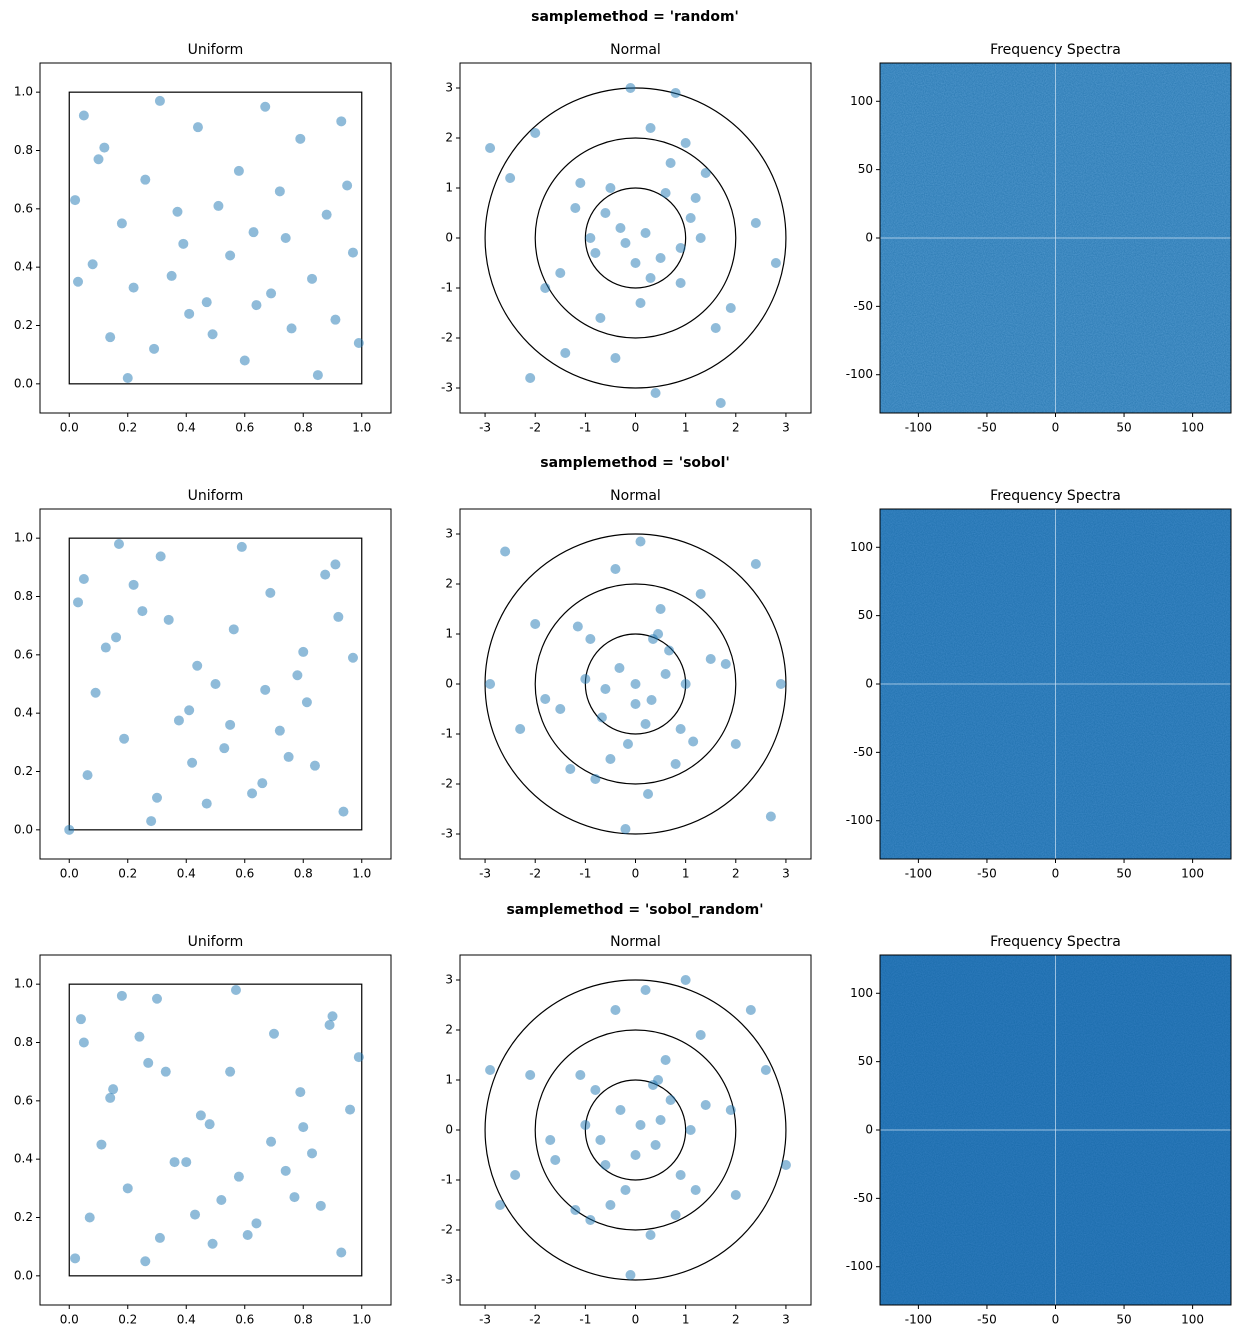 The height and width of the screenshot is (1338, 1240). I want to click on x-tick-label: 0, so click(1056, 874).